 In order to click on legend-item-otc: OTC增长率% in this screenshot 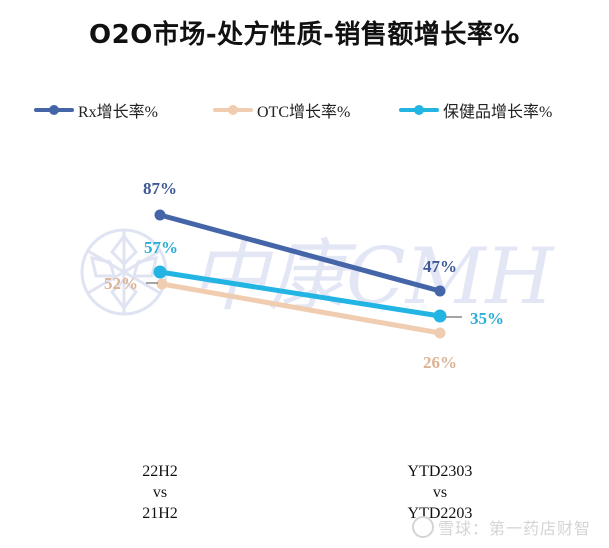, I will do `click(281, 110)`.